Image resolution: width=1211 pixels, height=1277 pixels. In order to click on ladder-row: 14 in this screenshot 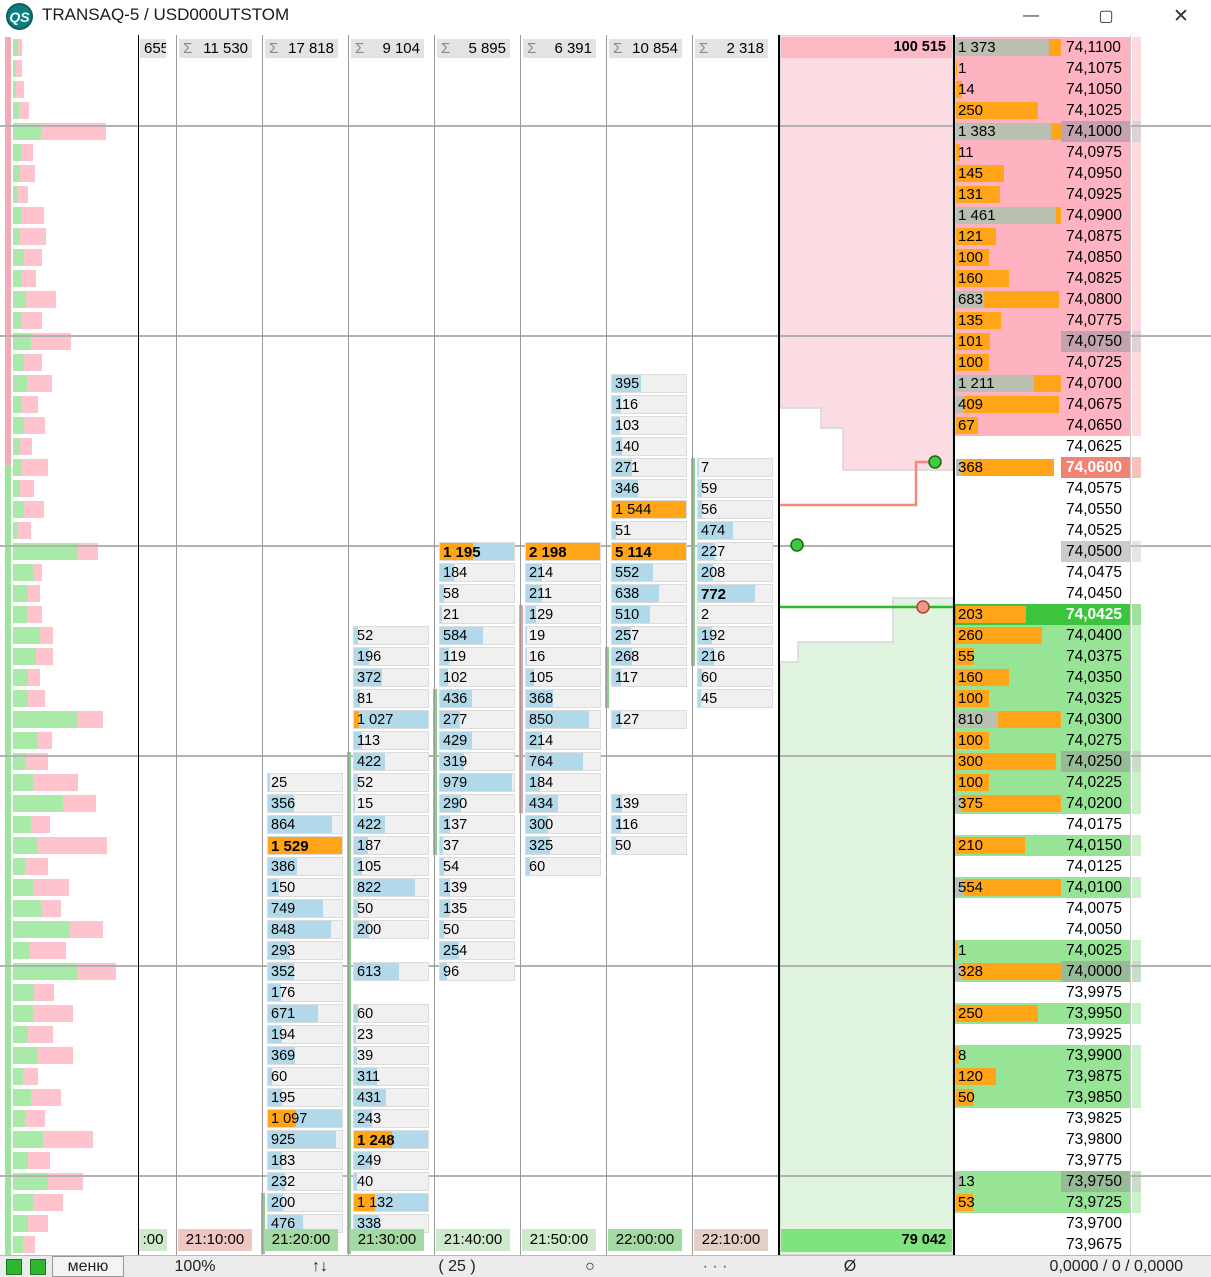, I will do `click(1007, 89)`.